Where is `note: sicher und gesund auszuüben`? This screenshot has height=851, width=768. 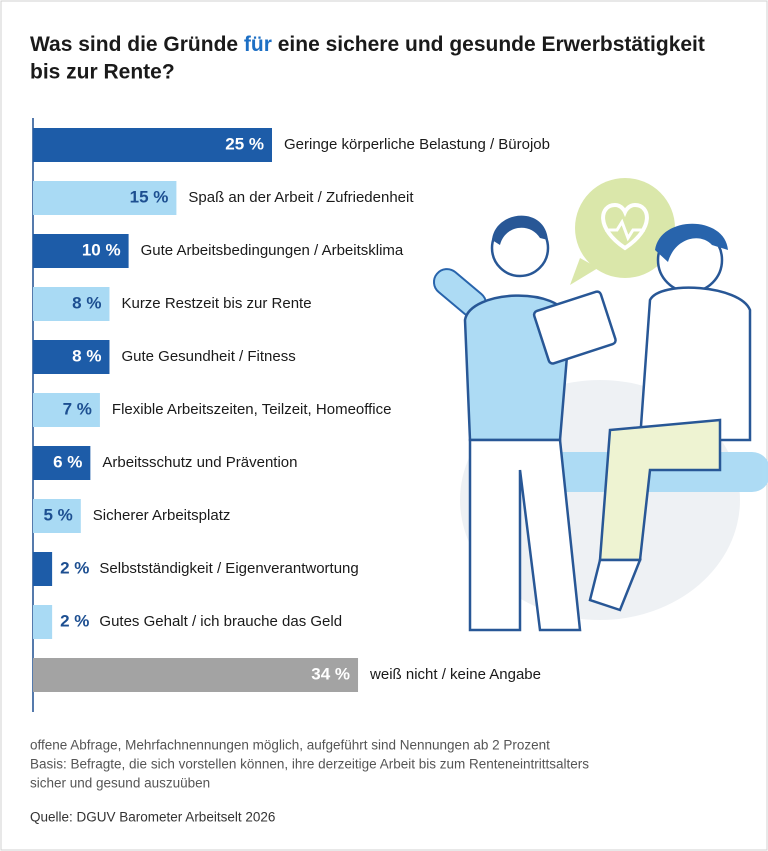 note: sicher und gesund auszuüben is located at coordinates (120, 783).